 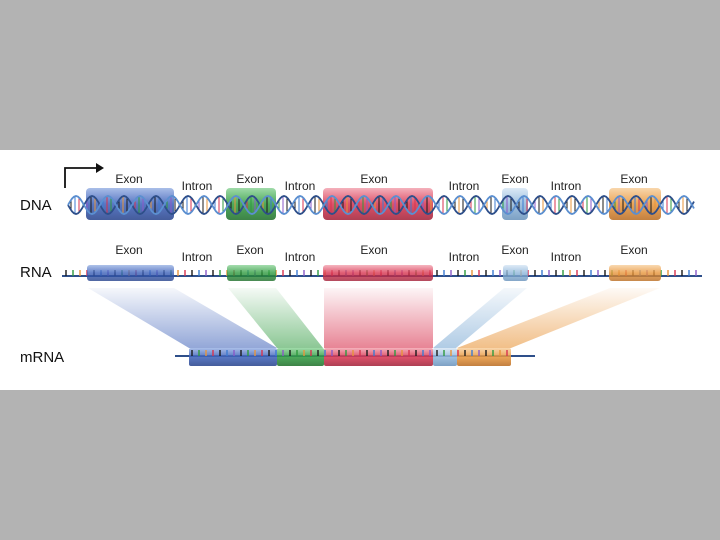 I want to click on rna-exon-3-label: Exon, so click(x=373, y=250).